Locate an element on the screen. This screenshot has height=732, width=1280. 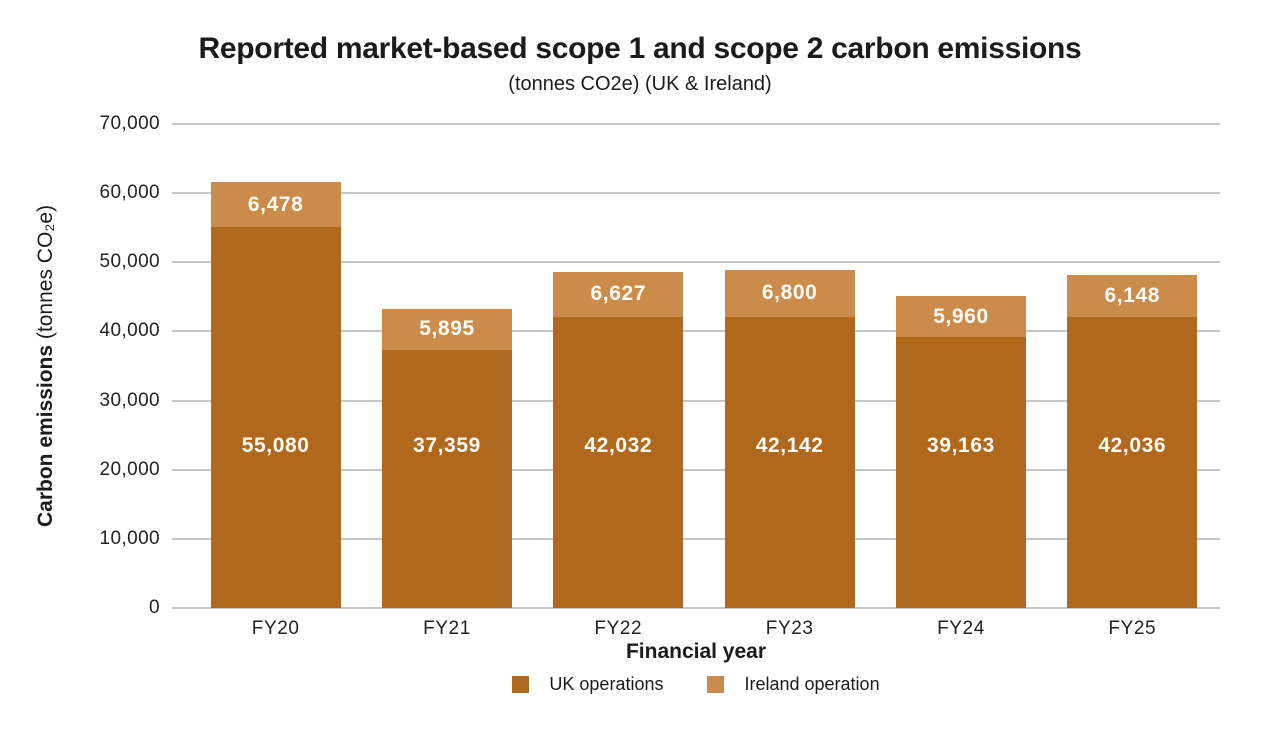
x-tick-label: FY20 is located at coordinates (275, 628).